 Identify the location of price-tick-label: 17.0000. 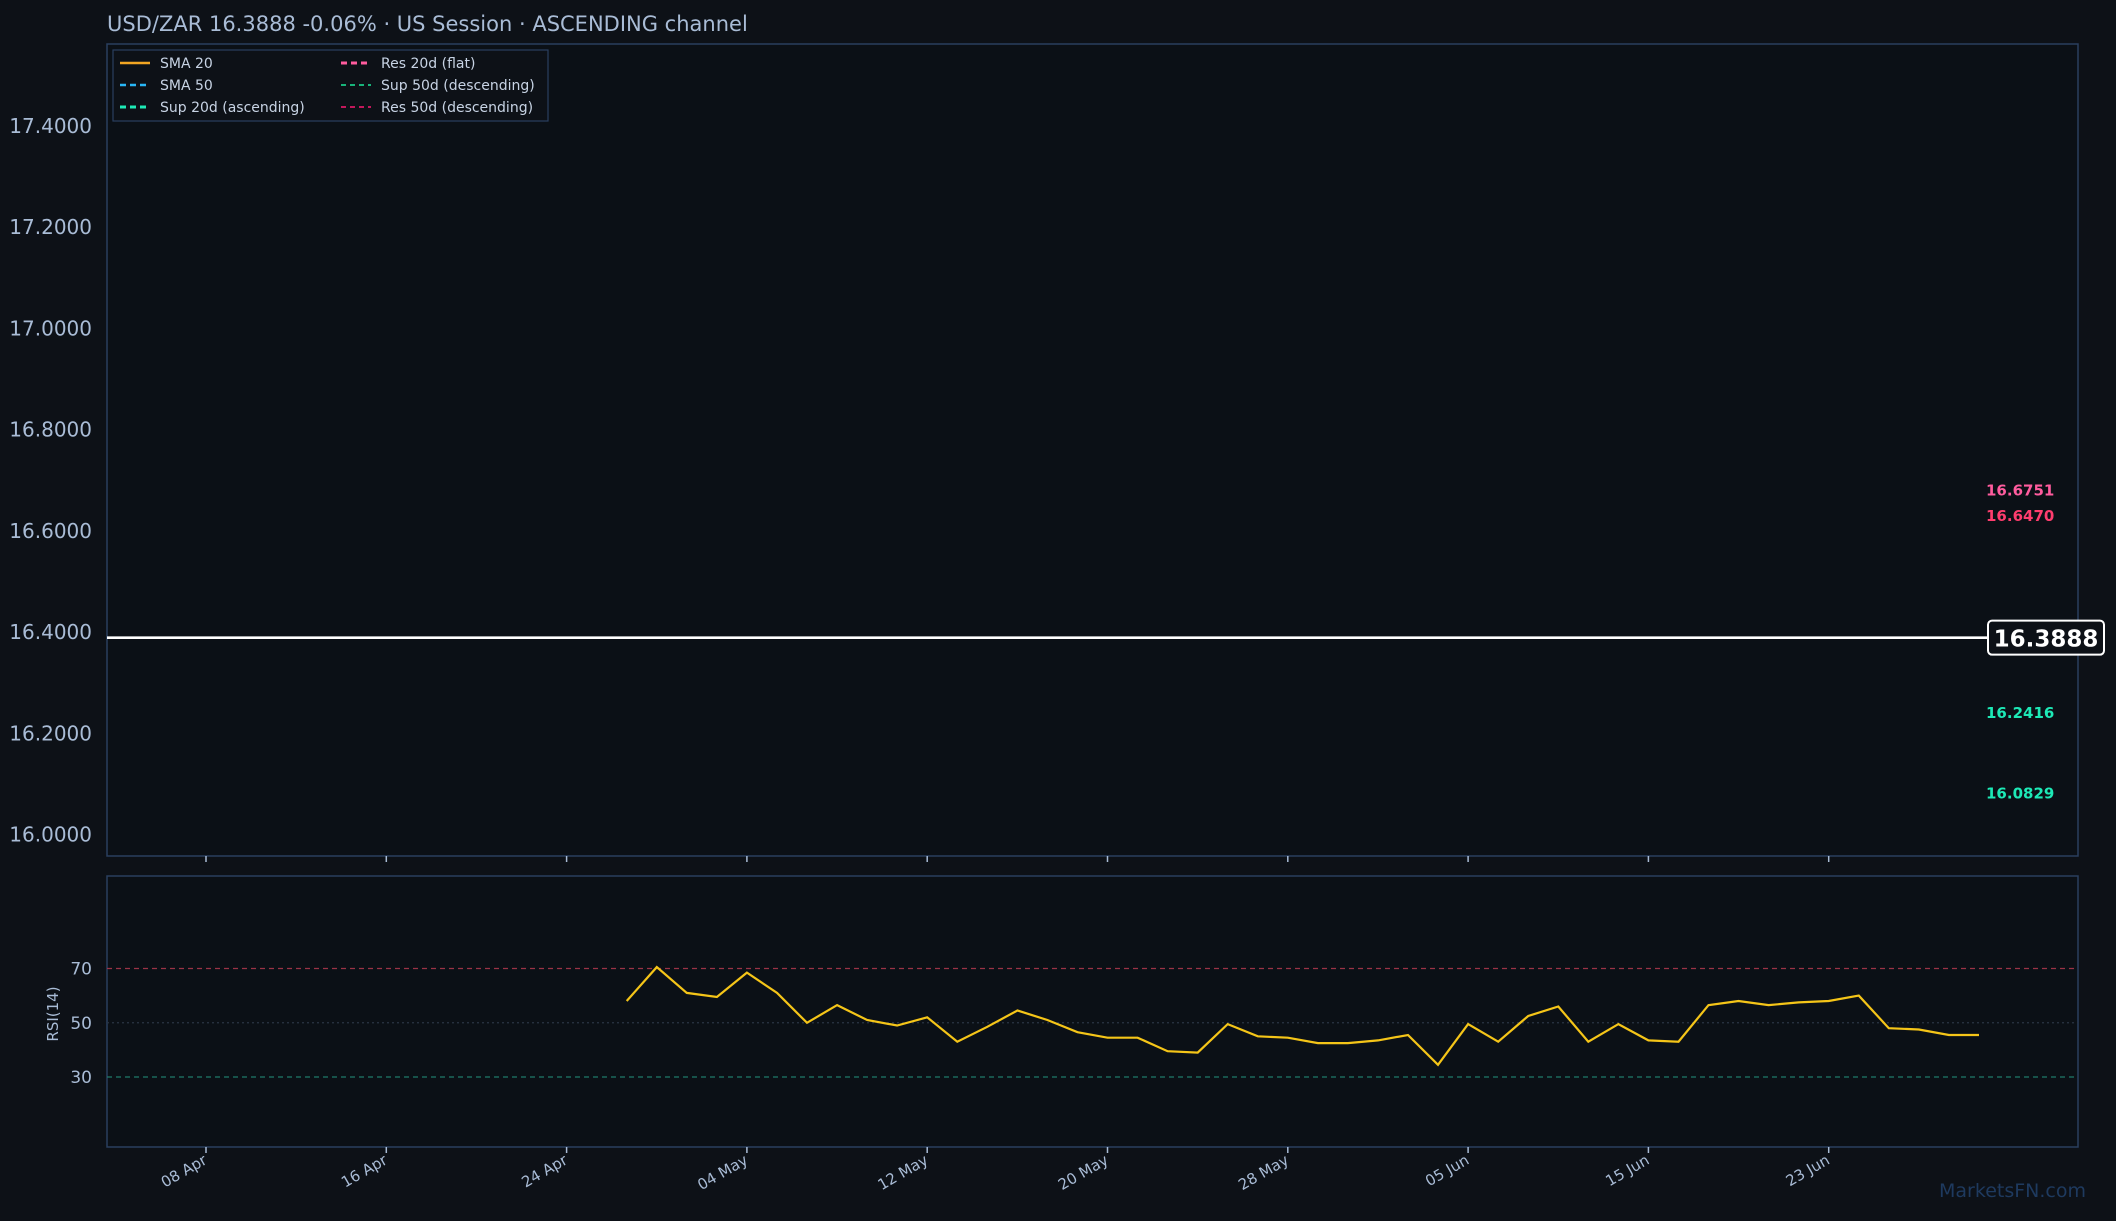
(50, 328).